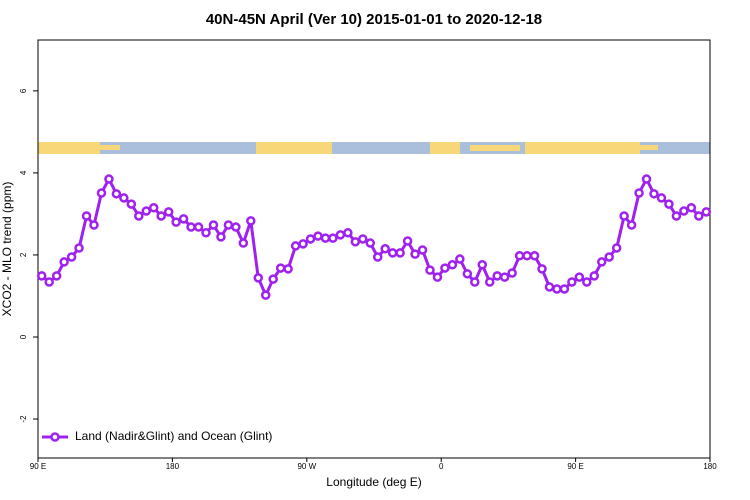 The height and width of the screenshot is (500, 750). What do you see at coordinates (23, 172) in the screenshot?
I see `y-tick-label: 4` at bounding box center [23, 172].